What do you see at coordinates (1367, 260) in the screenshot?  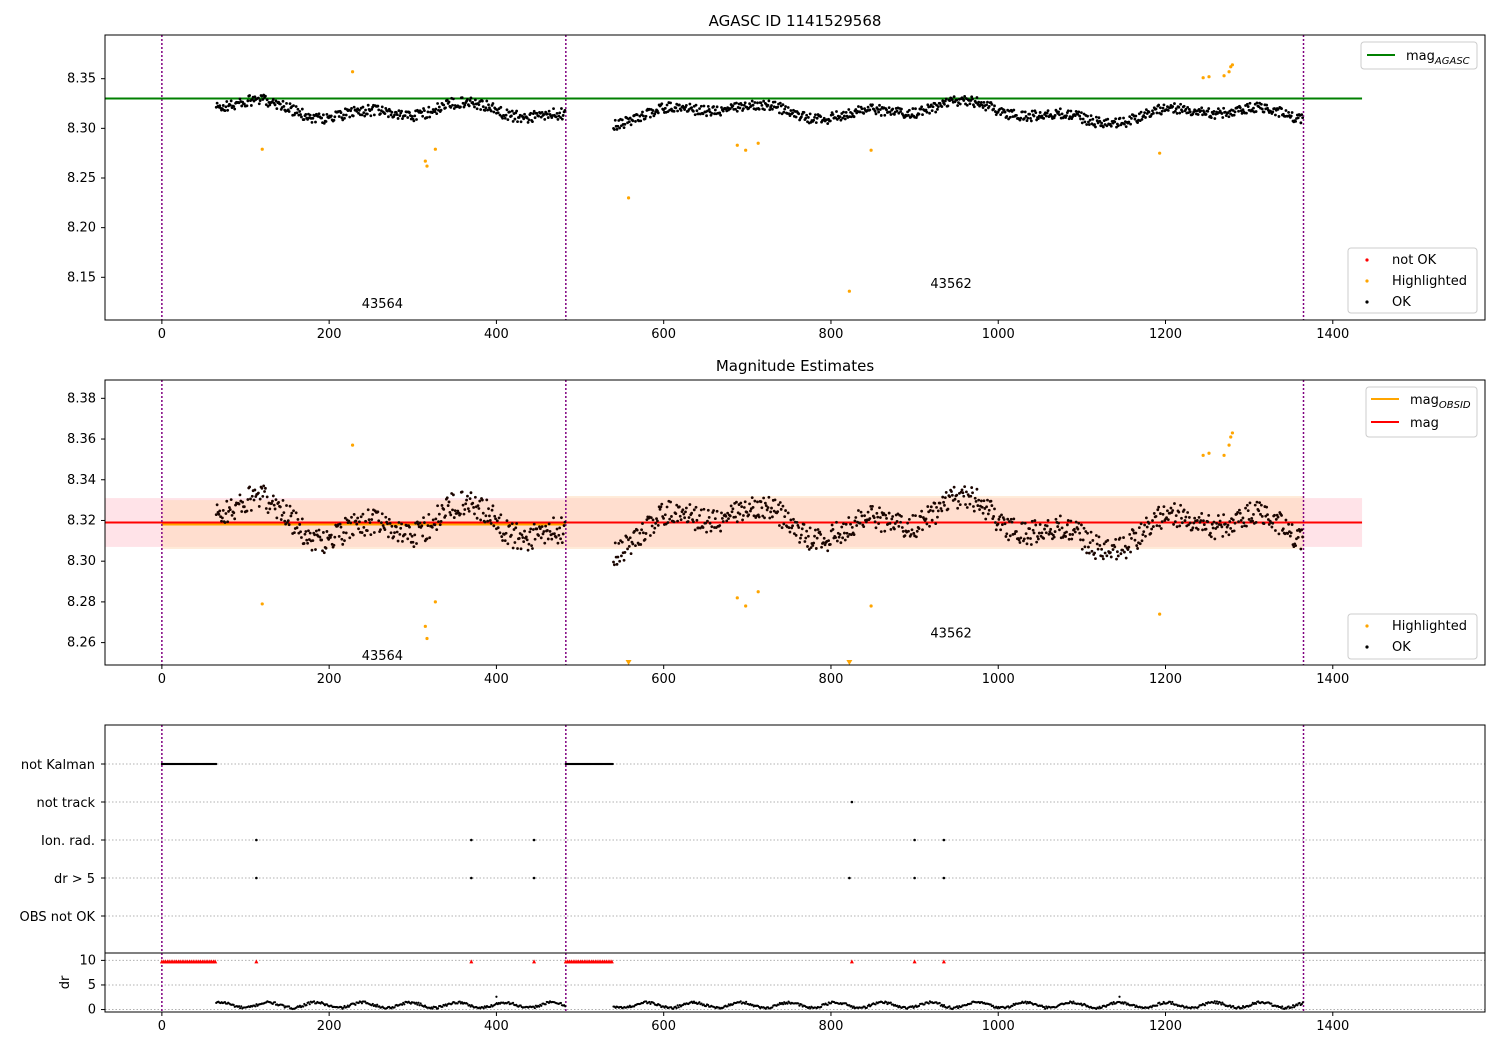 I see `not-ok-legend-marker` at bounding box center [1367, 260].